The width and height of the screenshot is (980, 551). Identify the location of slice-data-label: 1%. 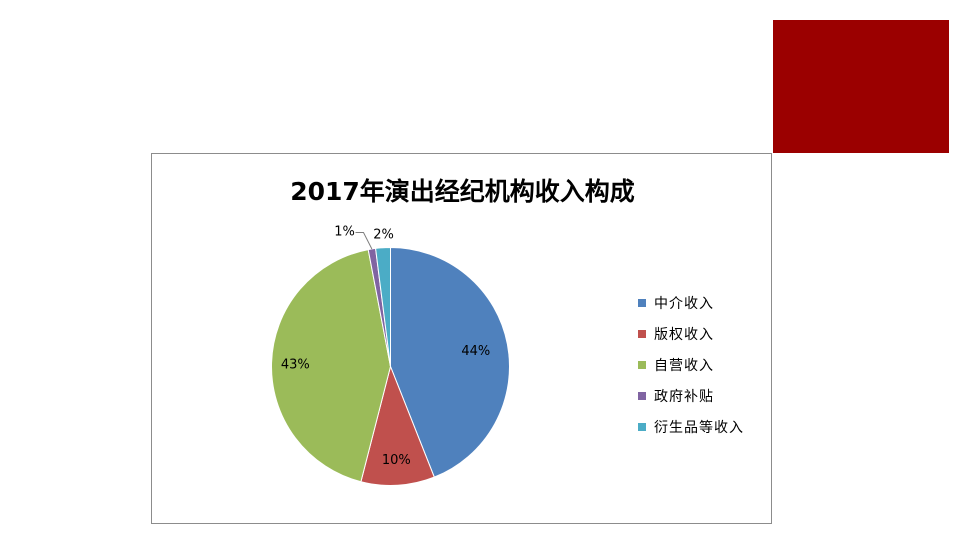
(344, 232).